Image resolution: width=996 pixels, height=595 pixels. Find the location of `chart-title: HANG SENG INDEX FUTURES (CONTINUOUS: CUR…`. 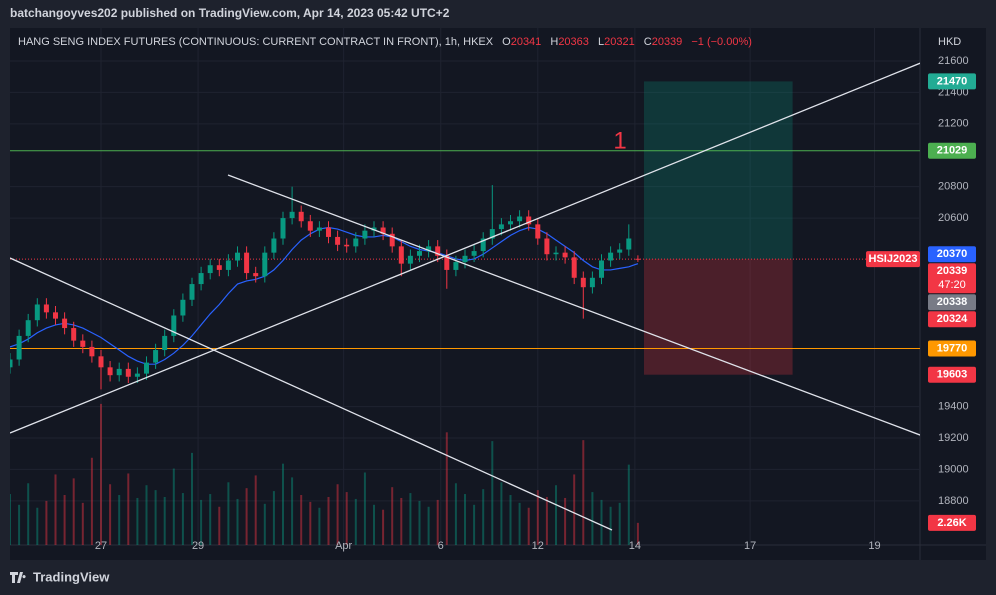

chart-title: HANG SENG INDEX FUTURES (CONTINUOUS: CUR… is located at coordinates (256, 42).